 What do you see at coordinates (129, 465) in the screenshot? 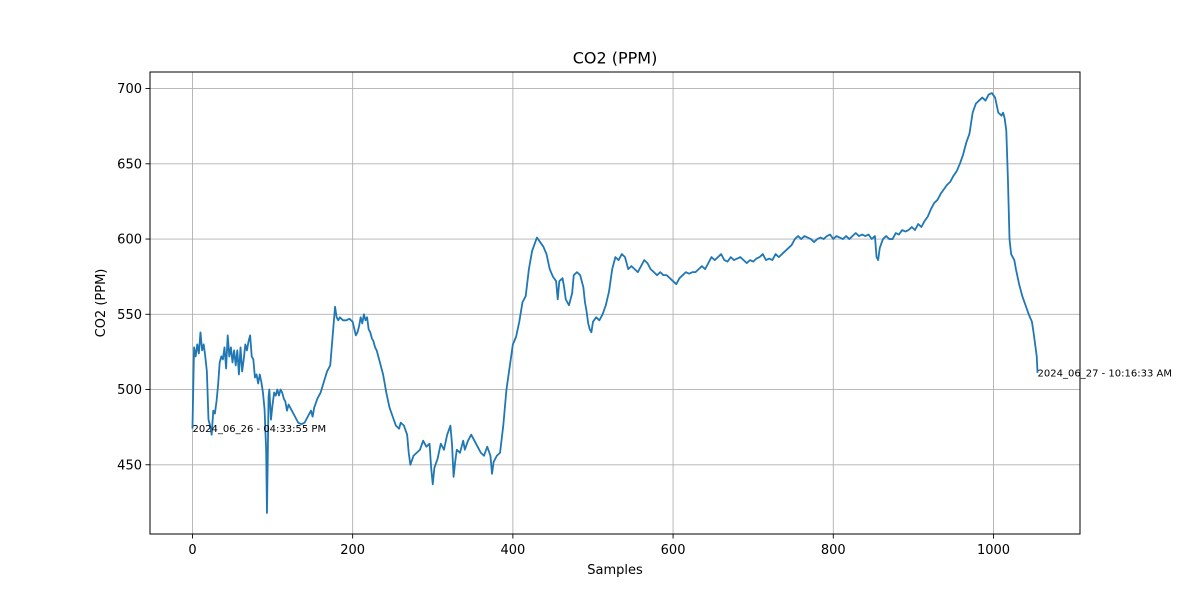
I see `y-tick-label: 450` at bounding box center [129, 465].